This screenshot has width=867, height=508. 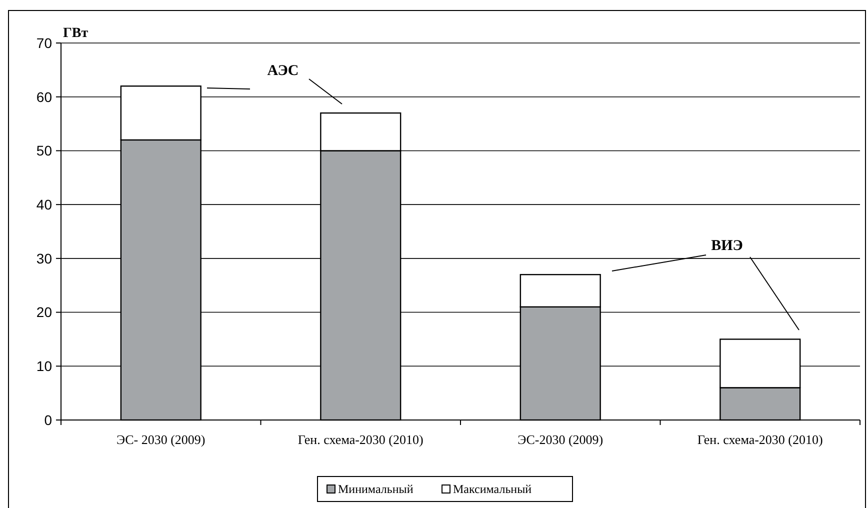 What do you see at coordinates (44, 258) in the screenshot?
I see `y-tick-label: 30` at bounding box center [44, 258].